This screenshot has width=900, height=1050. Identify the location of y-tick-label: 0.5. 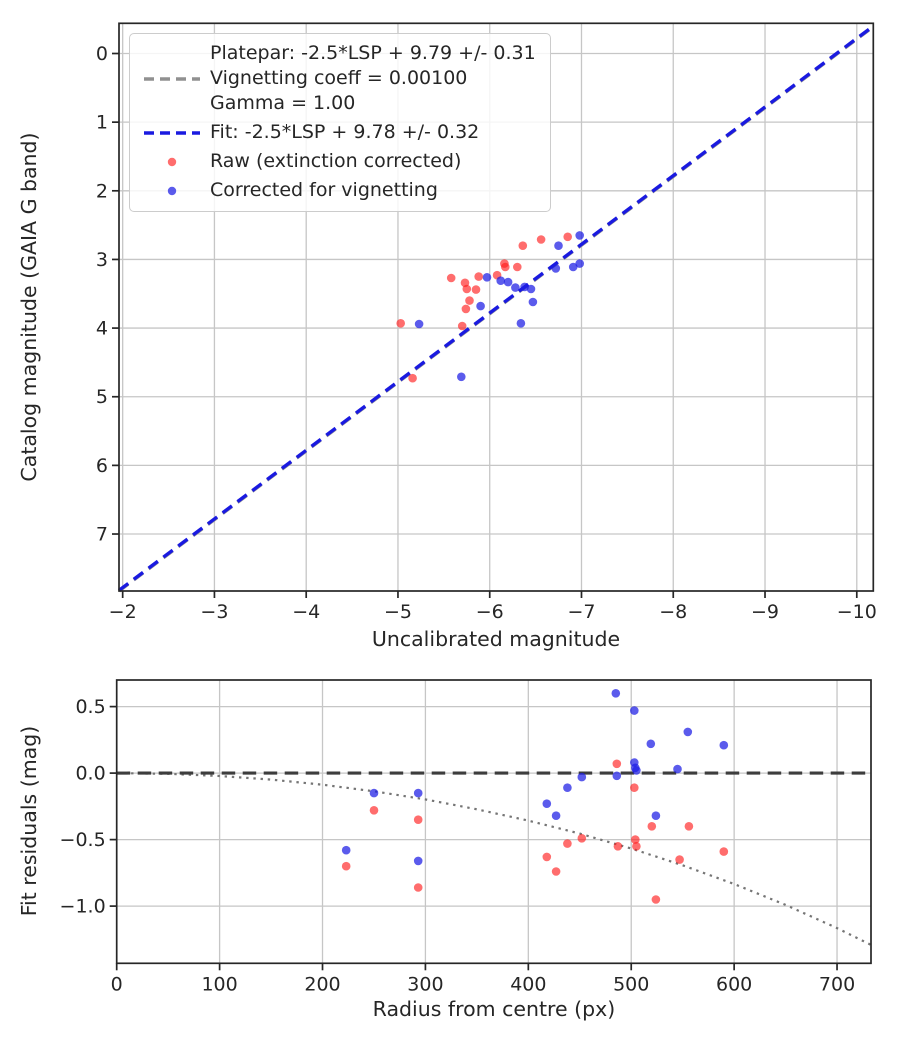
(90, 707).